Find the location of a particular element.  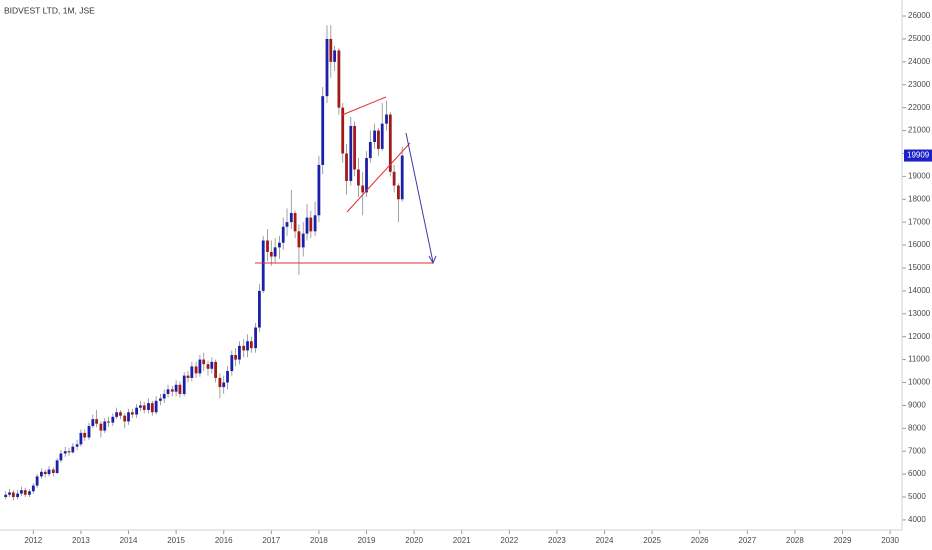

y-tick-label: 7000 is located at coordinates (917, 450).